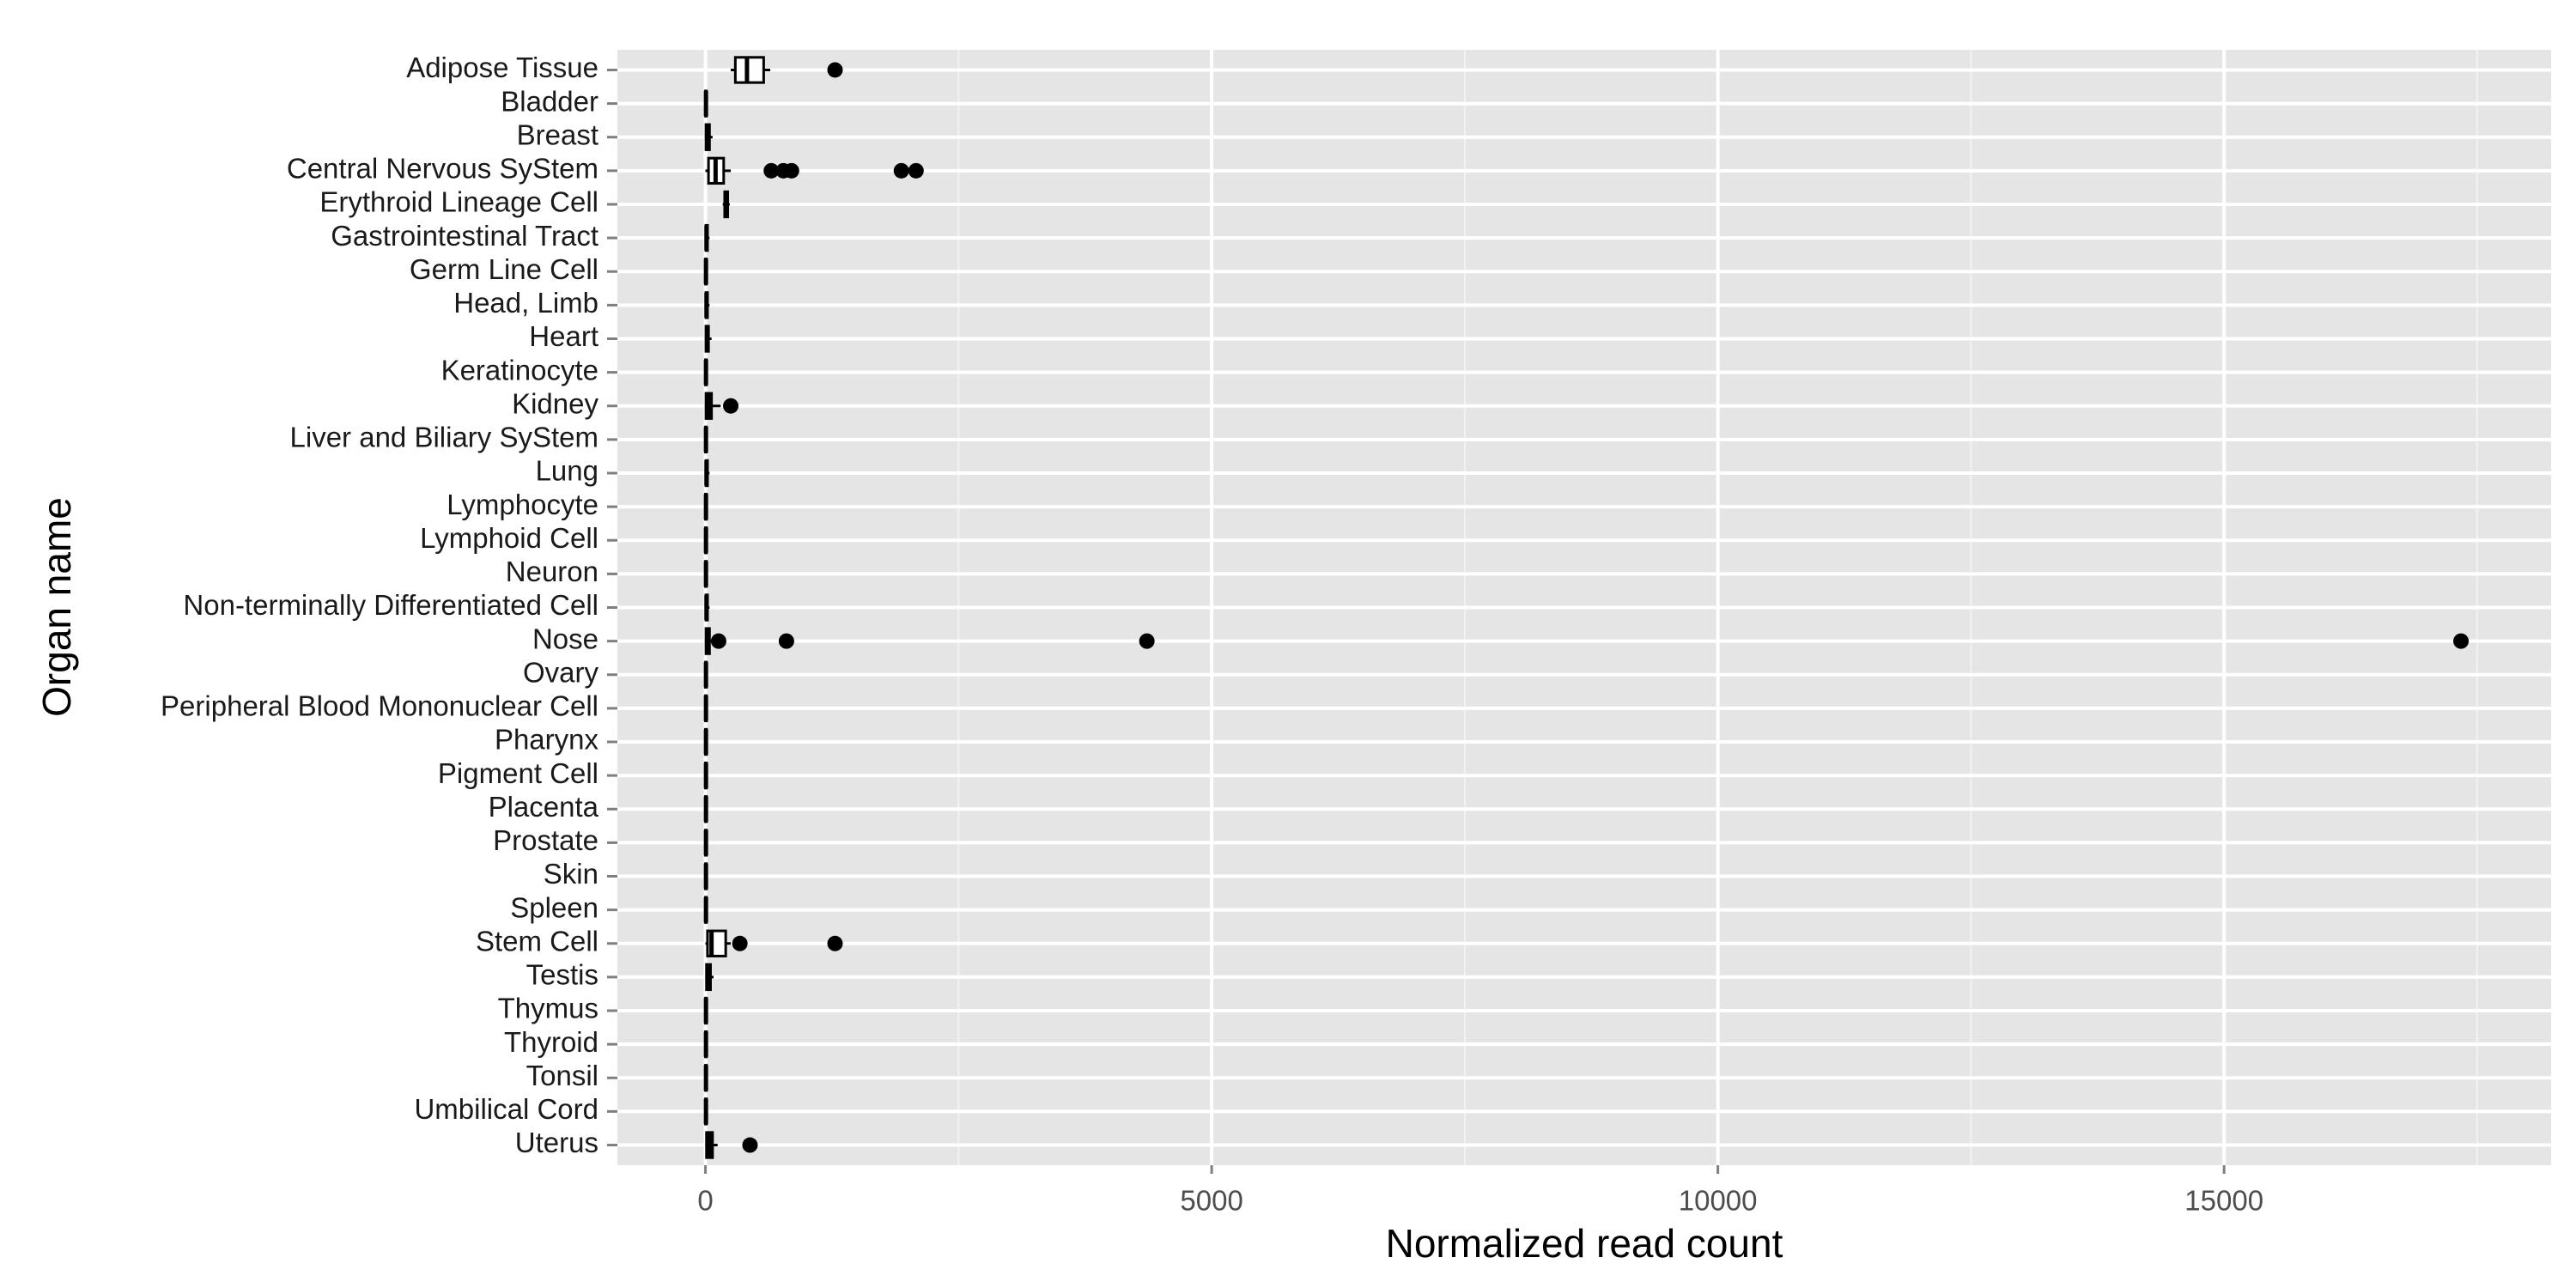  Describe the element at coordinates (509, 538) in the screenshot. I see `y-tick-label: Lymphoid Cell` at that location.